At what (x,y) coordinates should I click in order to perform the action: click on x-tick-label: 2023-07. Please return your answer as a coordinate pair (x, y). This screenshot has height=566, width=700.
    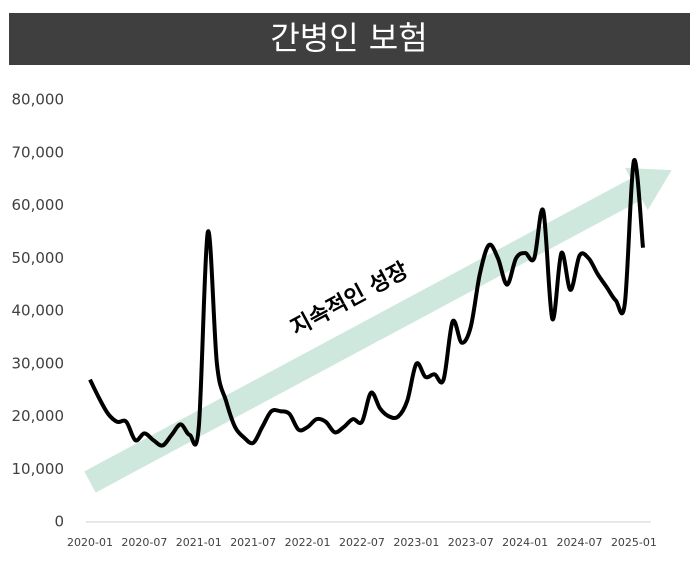
    Looking at the image, I should click on (471, 542).